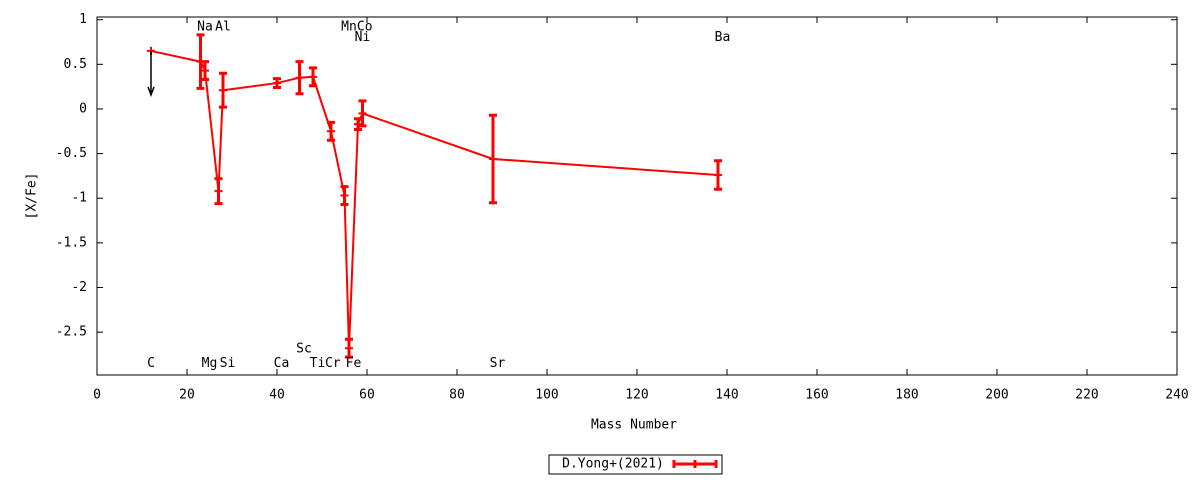  Describe the element at coordinates (726, 395) in the screenshot. I see `x-tick-label: 140` at that location.